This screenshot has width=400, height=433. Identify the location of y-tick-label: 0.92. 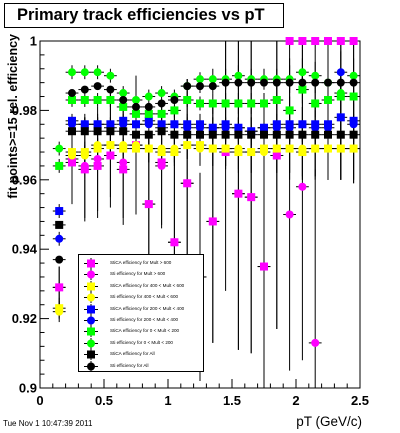
(24, 318).